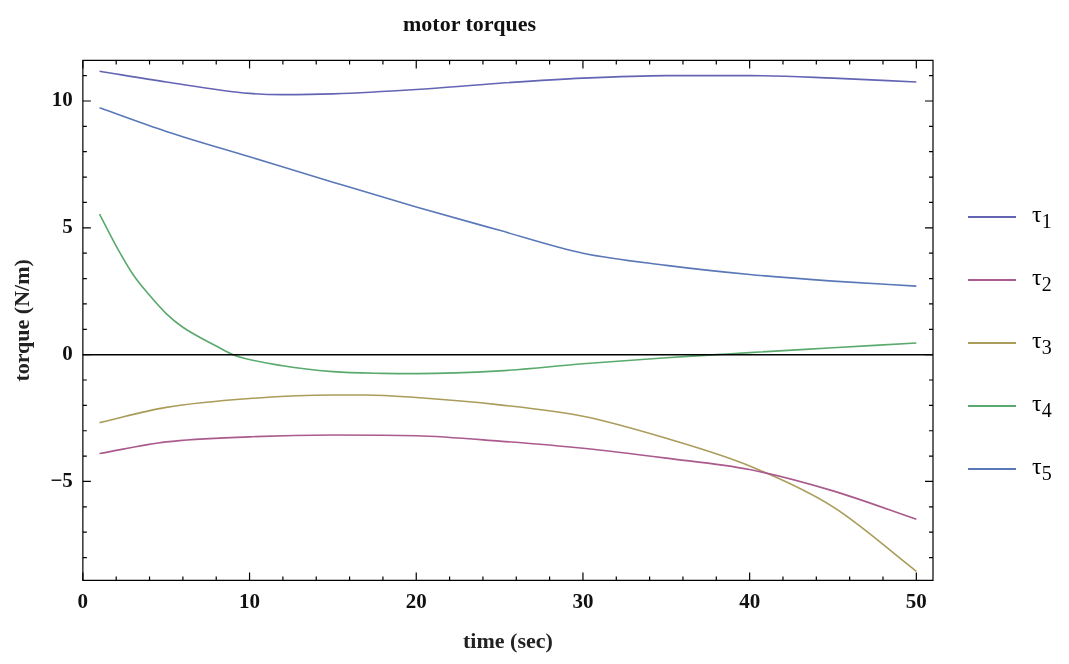  Describe the element at coordinates (1042, 342) in the screenshot. I see `legend-label: τ$_{3}$` at that location.